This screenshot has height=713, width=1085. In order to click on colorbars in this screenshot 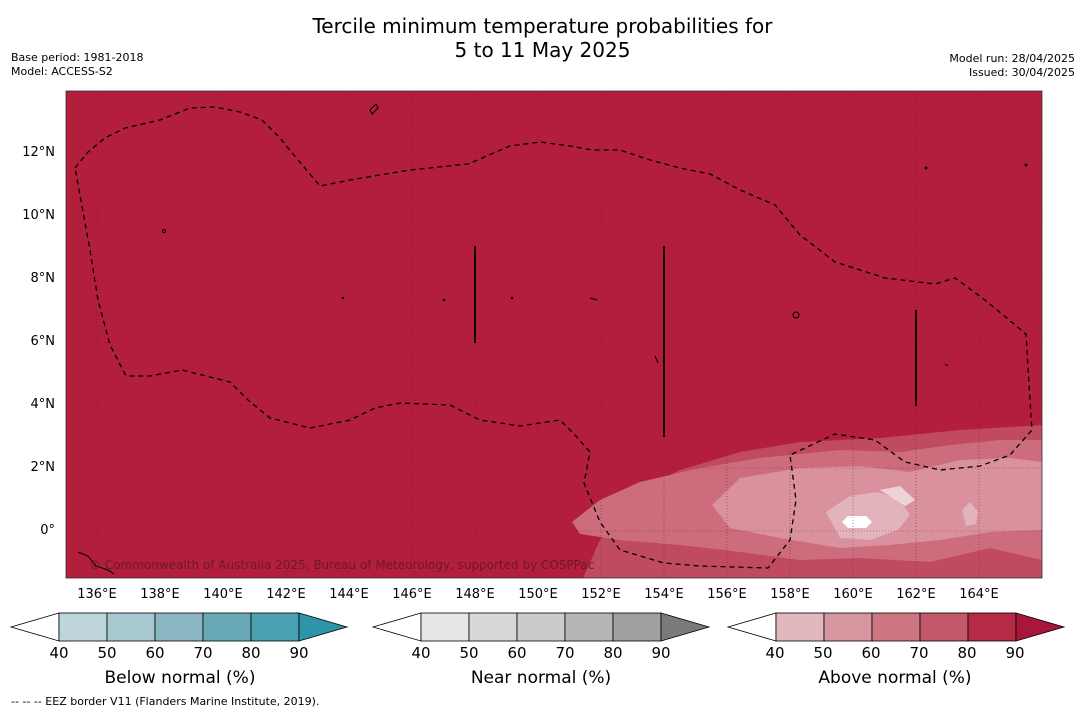, I will do `click(537, 627)`.